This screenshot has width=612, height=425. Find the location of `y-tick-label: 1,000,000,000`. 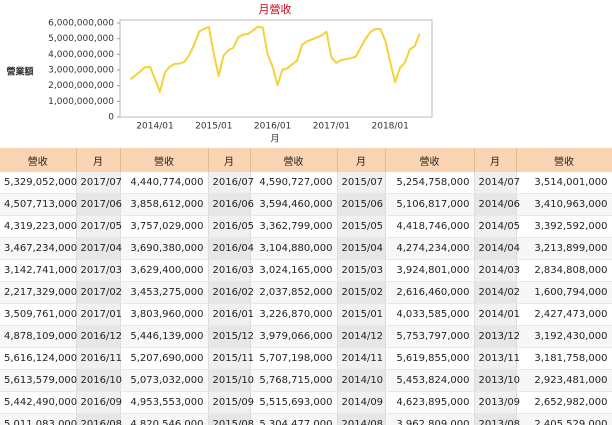

y-tick-label: 1,000,000,000 is located at coordinates (81, 102).